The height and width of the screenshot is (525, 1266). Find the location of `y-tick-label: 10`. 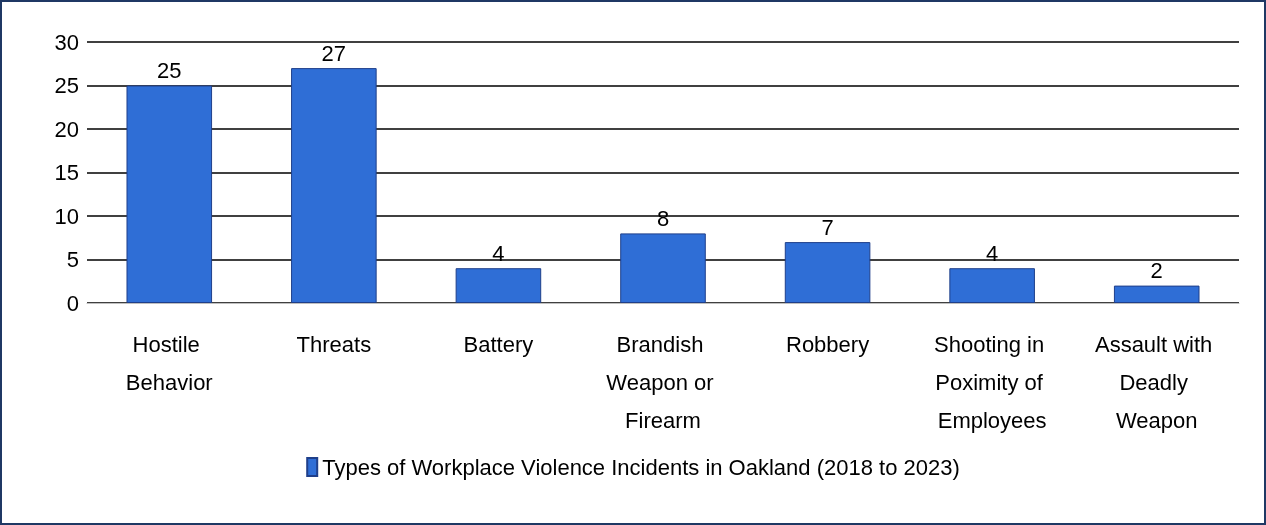

y-tick-label: 10 is located at coordinates (66, 216).